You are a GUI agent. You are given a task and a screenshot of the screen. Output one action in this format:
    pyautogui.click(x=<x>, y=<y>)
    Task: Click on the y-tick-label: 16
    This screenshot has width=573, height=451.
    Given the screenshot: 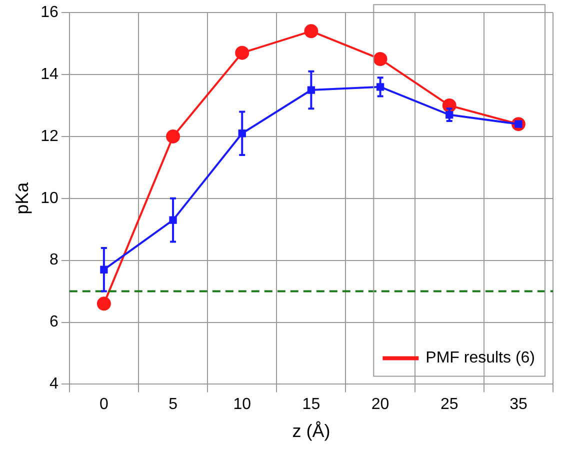 What is the action you would take?
    pyautogui.click(x=49, y=13)
    